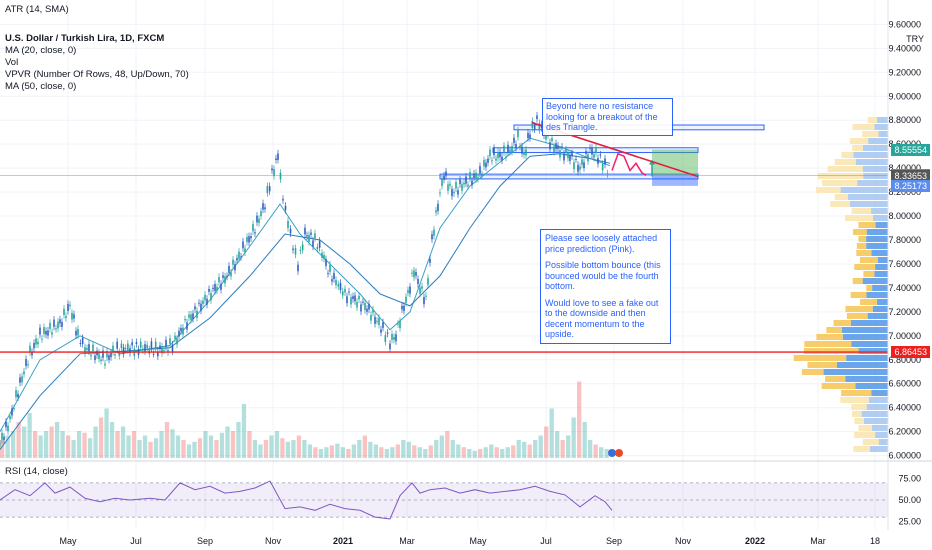  I want to click on vpvr-label: VPVR (Number Of Rows, 48, Up/Down, 70), so click(97, 74).